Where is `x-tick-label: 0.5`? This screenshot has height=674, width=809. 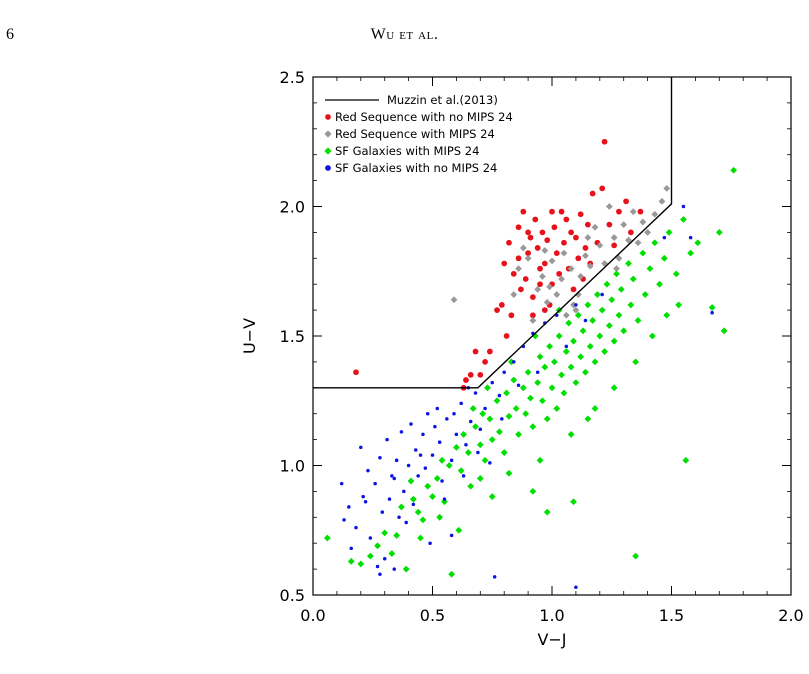
x-tick-label: 0.5 is located at coordinates (432, 615).